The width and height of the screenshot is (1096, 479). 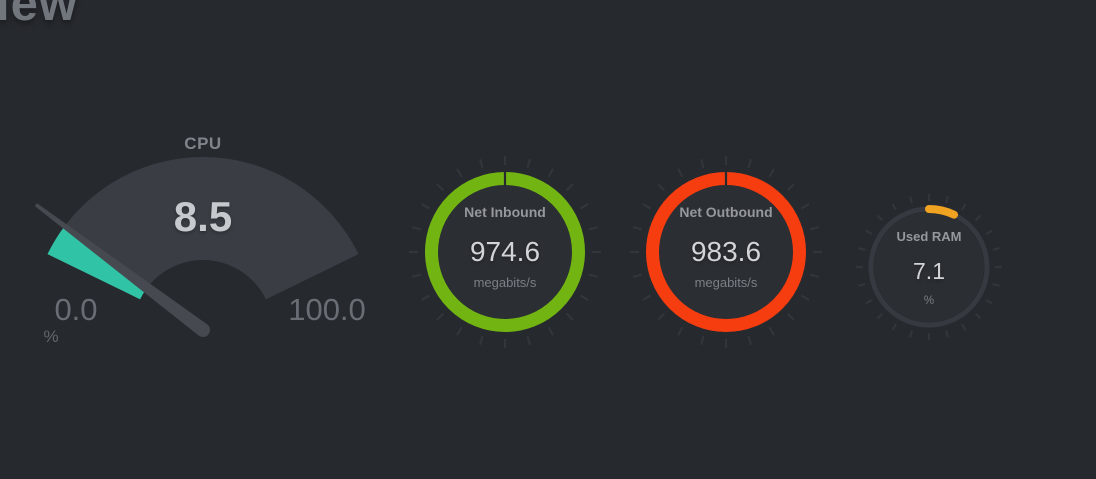 What do you see at coordinates (203, 216) in the screenshot?
I see `cpu-gauge-value: 8.5` at bounding box center [203, 216].